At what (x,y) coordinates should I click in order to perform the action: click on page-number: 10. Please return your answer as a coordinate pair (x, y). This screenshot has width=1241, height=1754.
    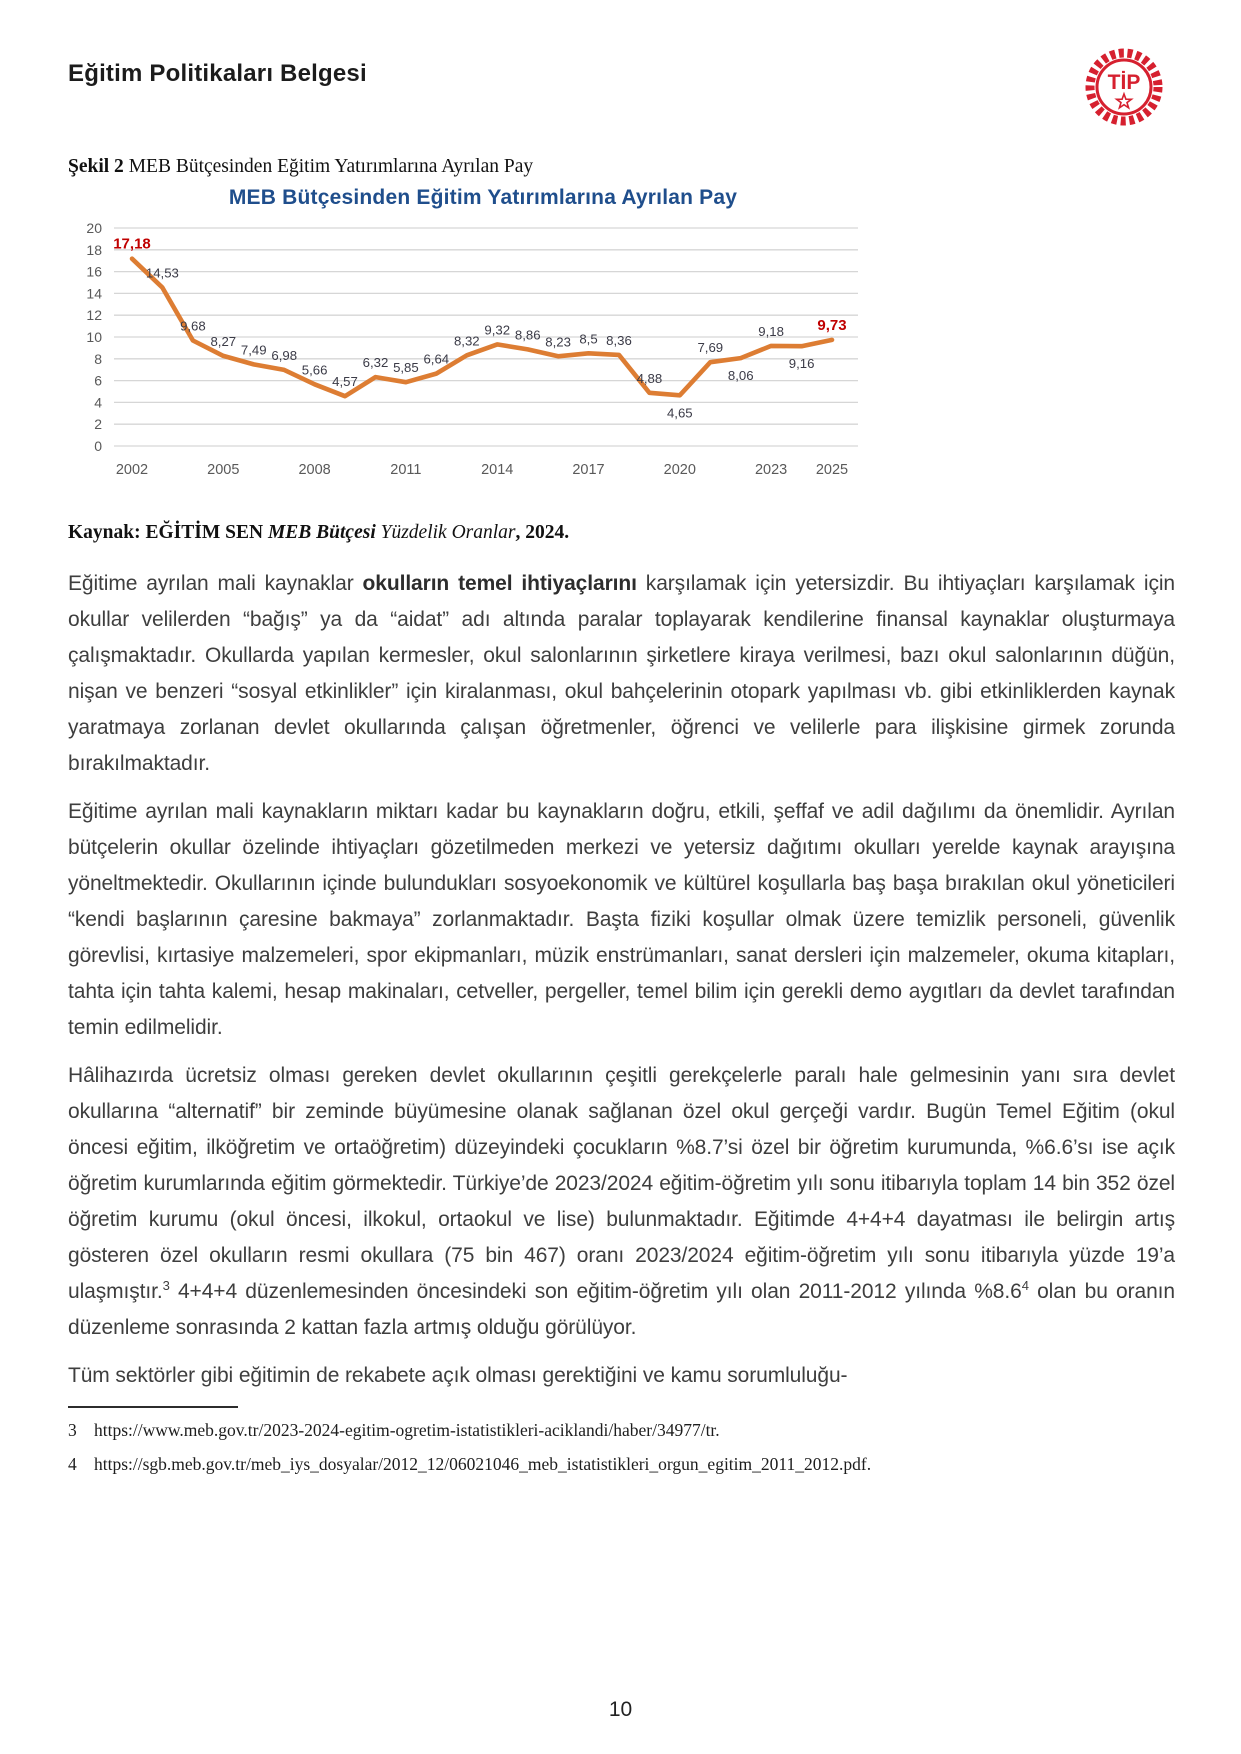
    Looking at the image, I should click on (620, 1709).